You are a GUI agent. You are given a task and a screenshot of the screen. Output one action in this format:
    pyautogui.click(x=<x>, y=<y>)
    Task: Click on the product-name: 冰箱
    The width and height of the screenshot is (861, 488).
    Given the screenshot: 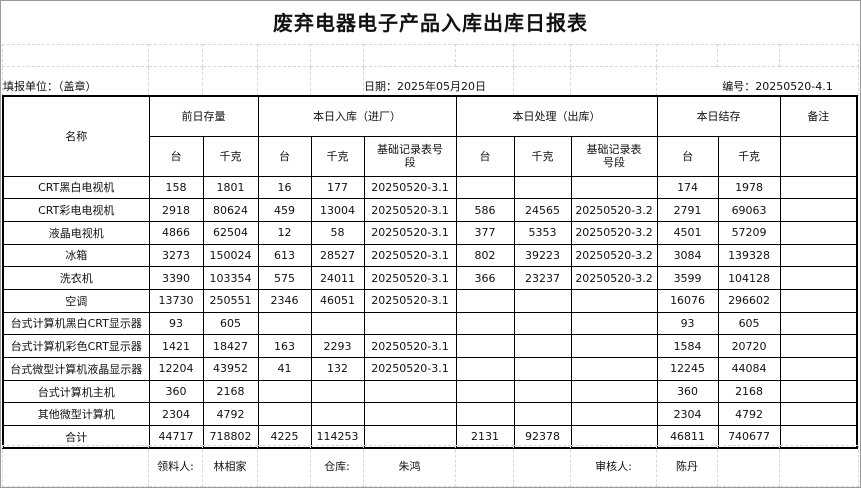 What is the action you would take?
    pyautogui.click(x=76, y=255)
    